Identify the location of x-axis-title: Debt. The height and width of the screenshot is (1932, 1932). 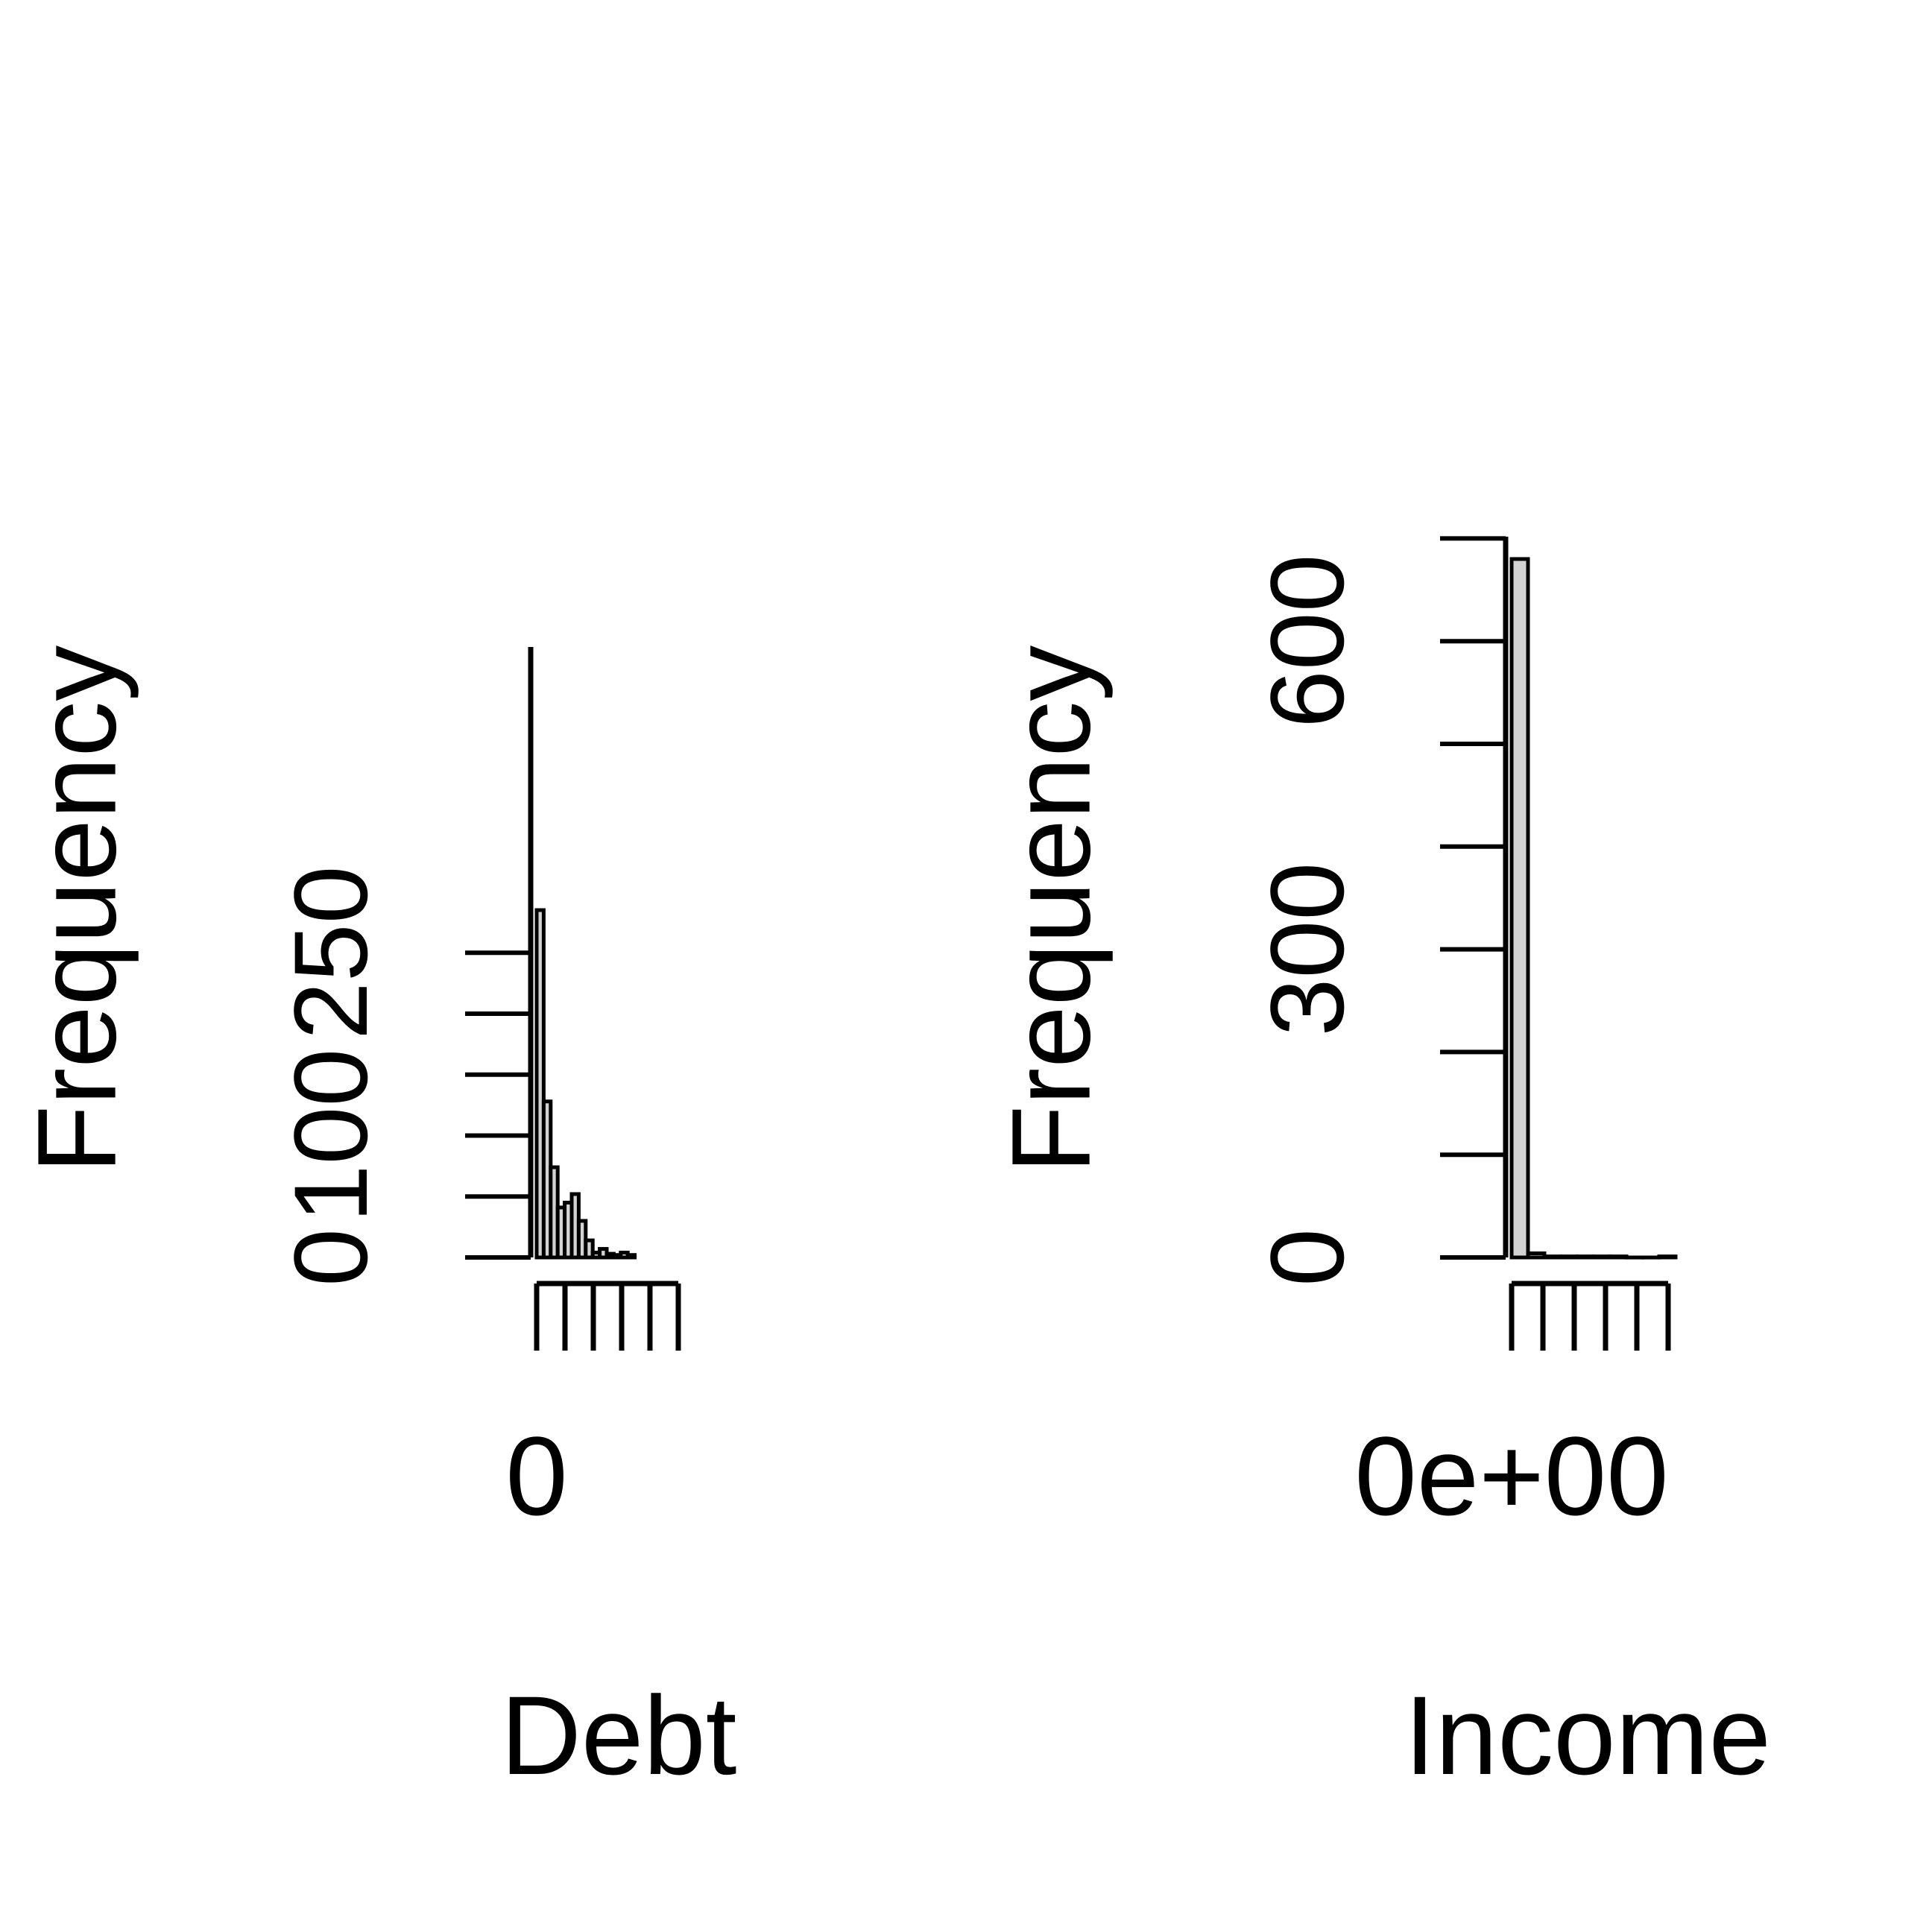
(619, 1736).